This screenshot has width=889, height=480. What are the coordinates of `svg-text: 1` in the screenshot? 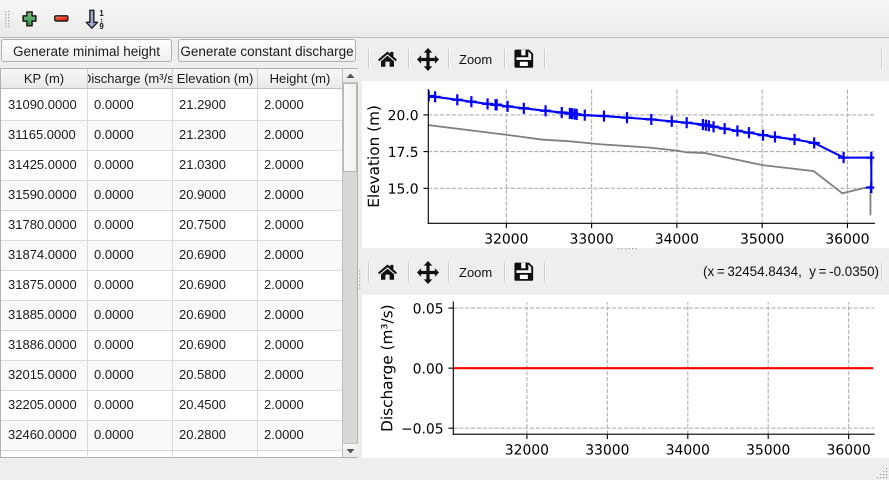 It's located at (101, 13).